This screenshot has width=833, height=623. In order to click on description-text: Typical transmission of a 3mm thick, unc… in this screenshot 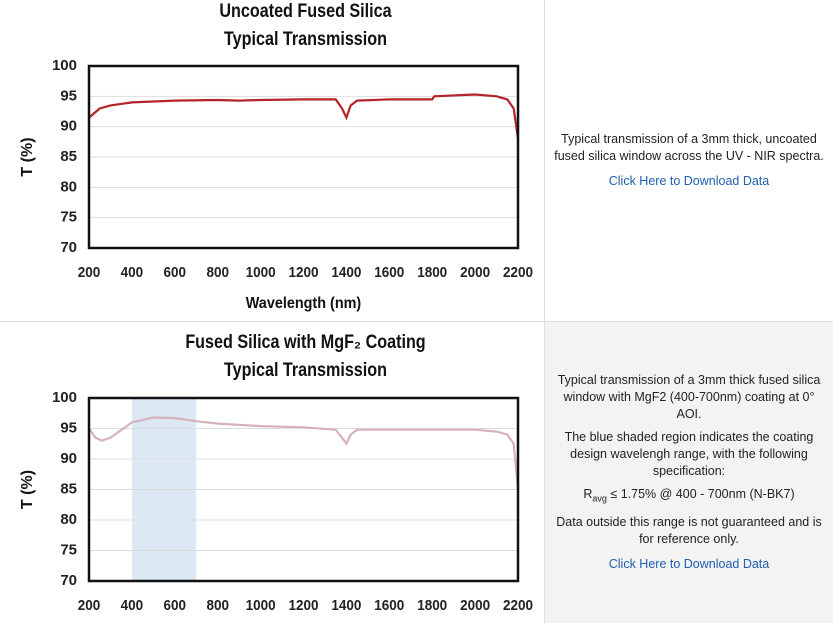, I will do `click(689, 147)`.